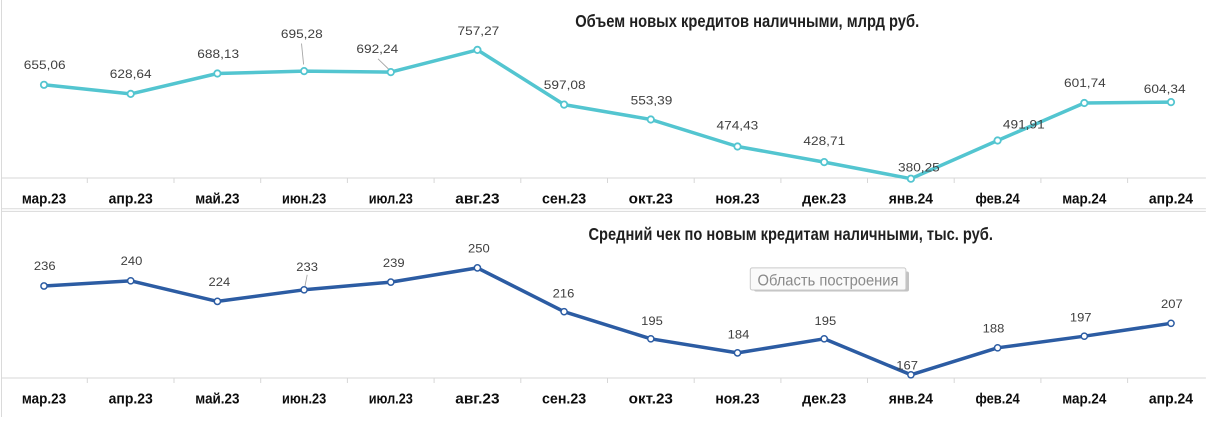  I want to click on svg-text: 233, so click(307, 267).